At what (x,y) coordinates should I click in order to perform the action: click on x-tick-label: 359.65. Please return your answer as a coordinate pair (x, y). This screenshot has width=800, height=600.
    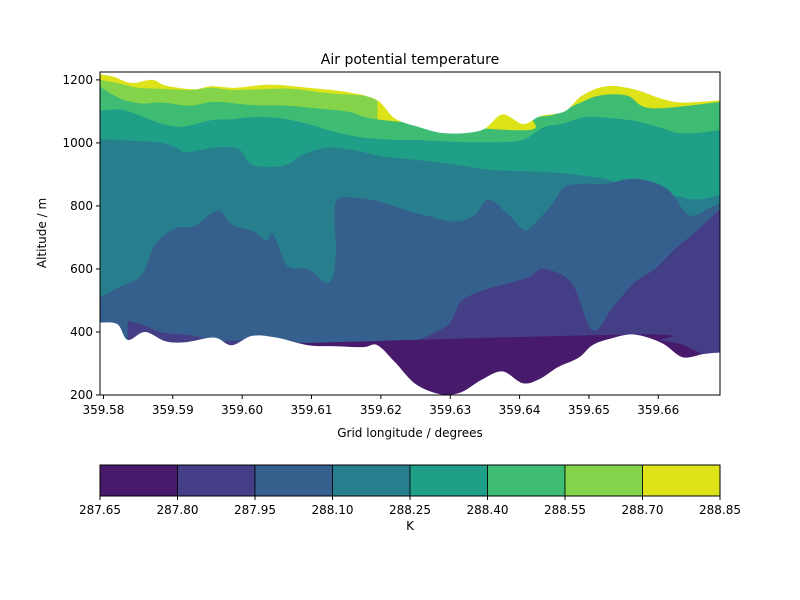
    Looking at the image, I should click on (589, 410).